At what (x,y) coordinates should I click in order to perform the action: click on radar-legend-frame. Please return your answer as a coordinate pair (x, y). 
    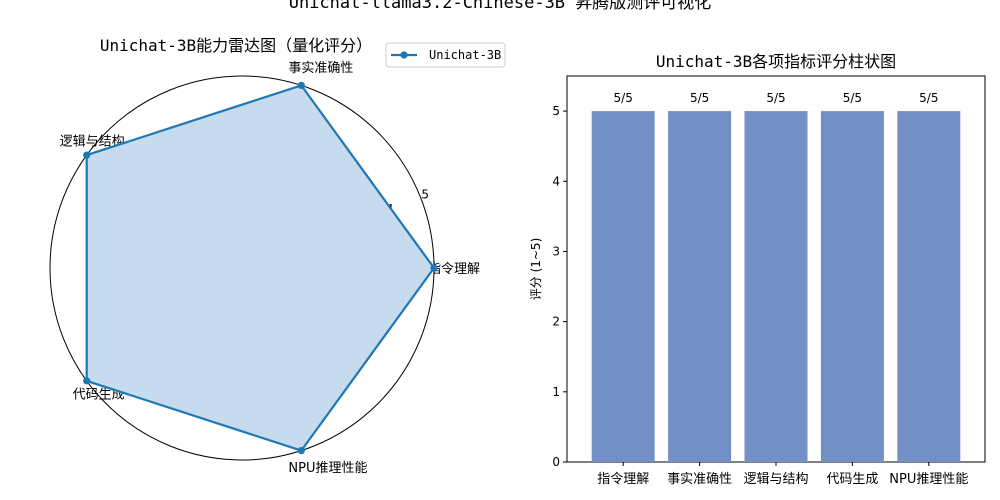
    Looking at the image, I should click on (445, 55).